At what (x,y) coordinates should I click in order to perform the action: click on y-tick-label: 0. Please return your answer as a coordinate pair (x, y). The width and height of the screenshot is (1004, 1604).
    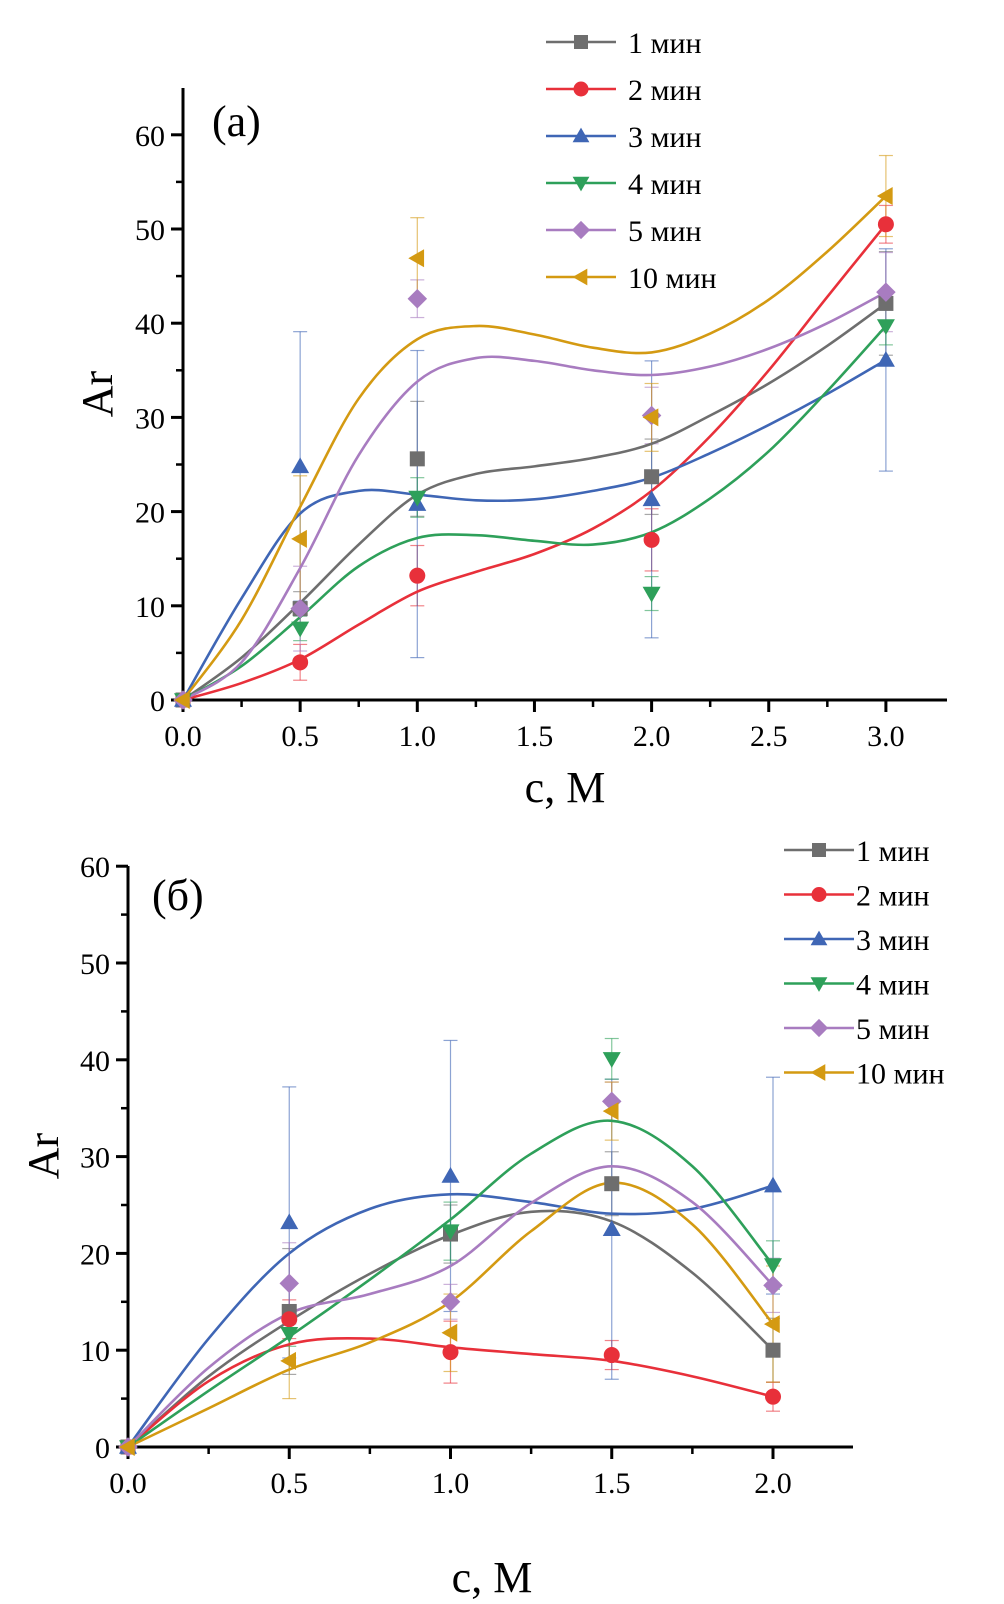
    Looking at the image, I should click on (102, 1448).